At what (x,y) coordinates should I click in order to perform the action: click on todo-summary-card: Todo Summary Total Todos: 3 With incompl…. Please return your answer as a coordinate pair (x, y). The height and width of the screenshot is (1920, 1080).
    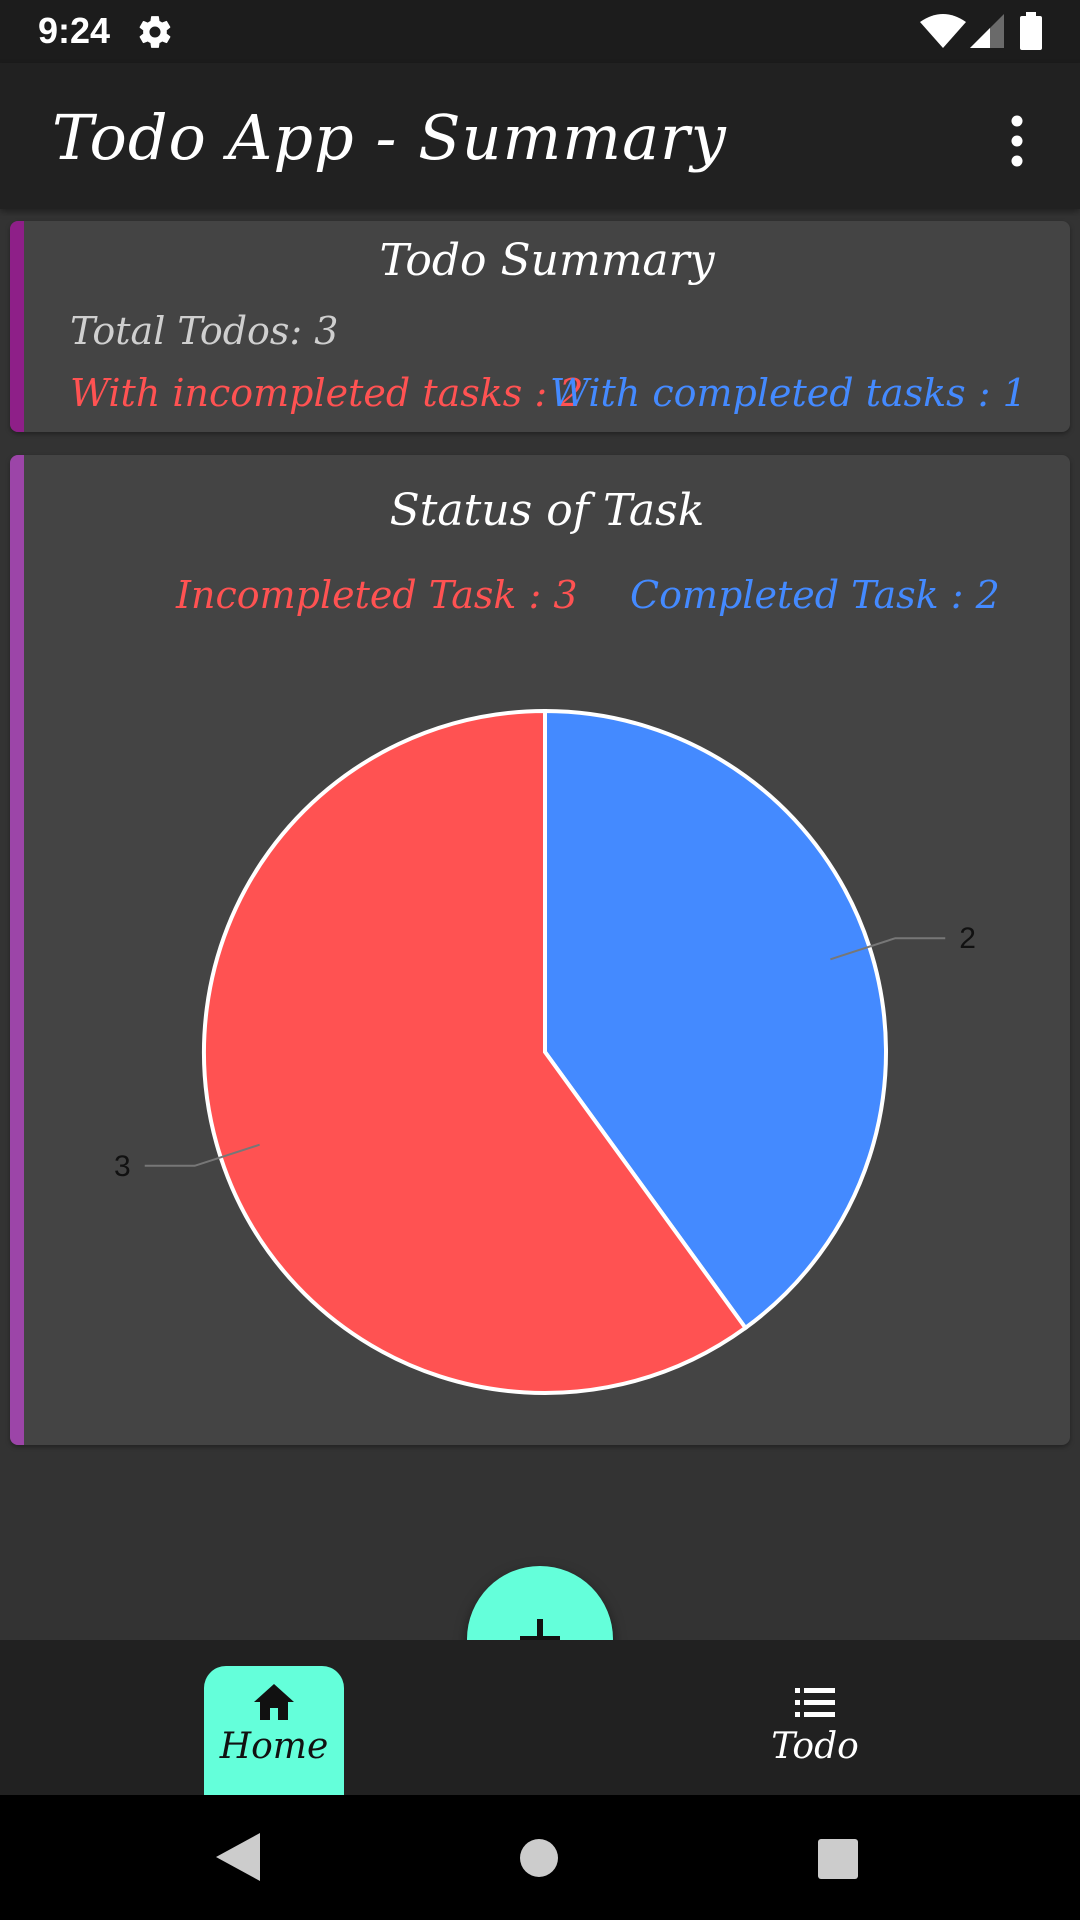
    Looking at the image, I should click on (540, 326).